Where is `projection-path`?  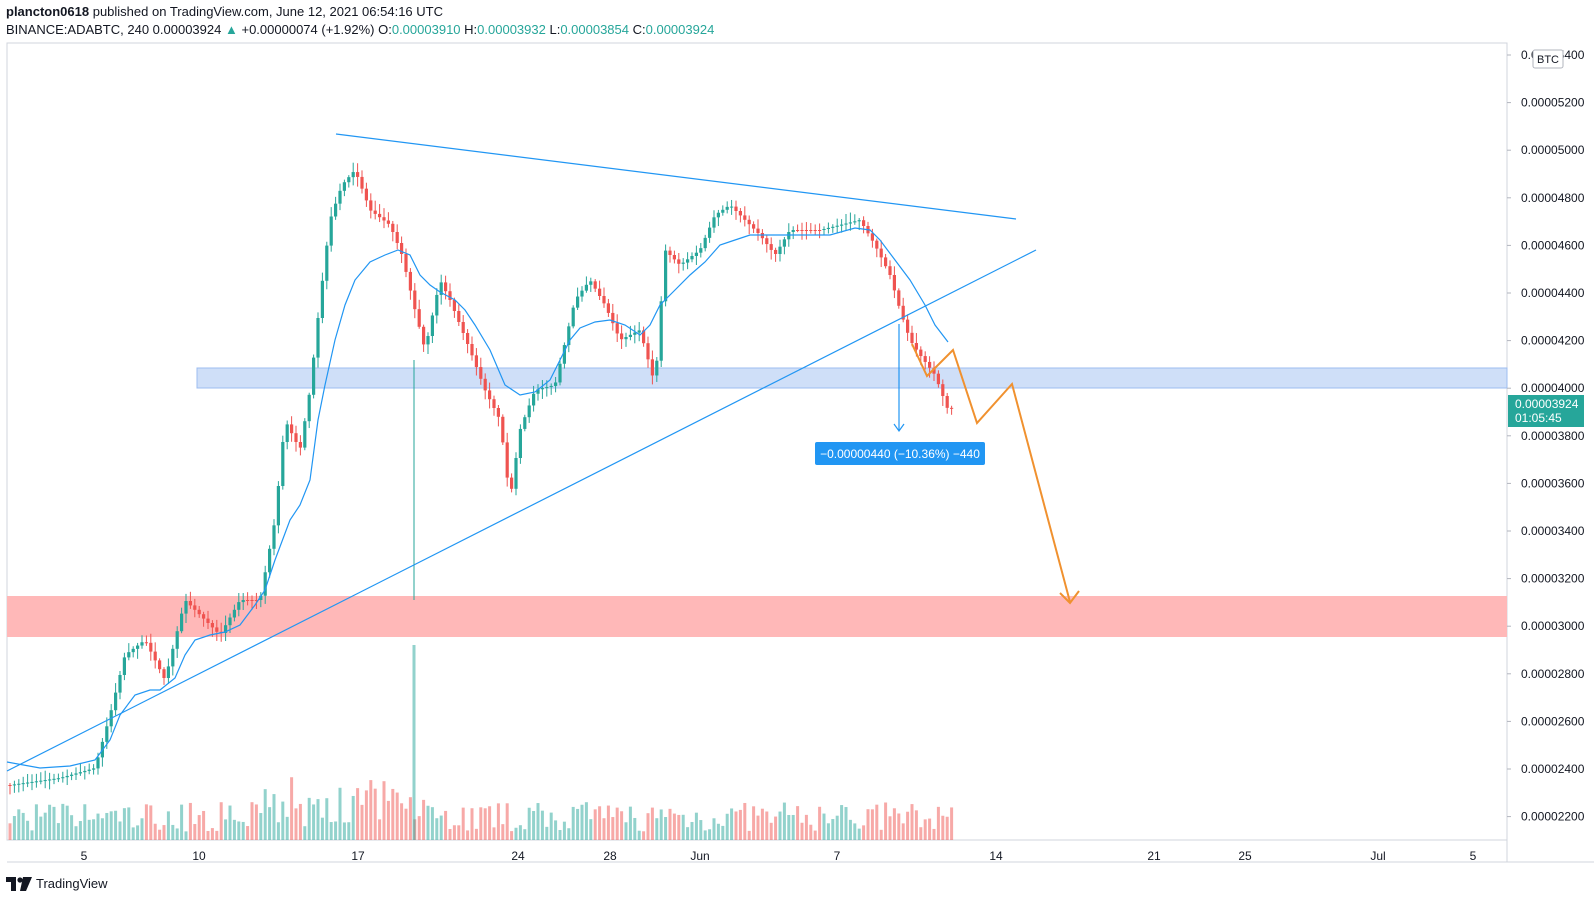
projection-path is located at coordinates (991, 473).